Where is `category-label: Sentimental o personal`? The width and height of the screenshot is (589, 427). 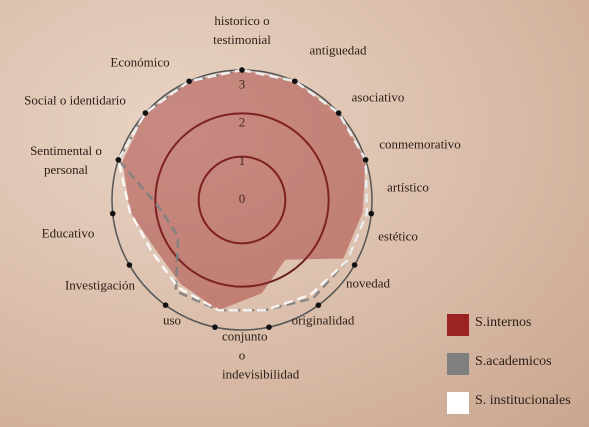
category-label: Sentimental o personal is located at coordinates (66, 160).